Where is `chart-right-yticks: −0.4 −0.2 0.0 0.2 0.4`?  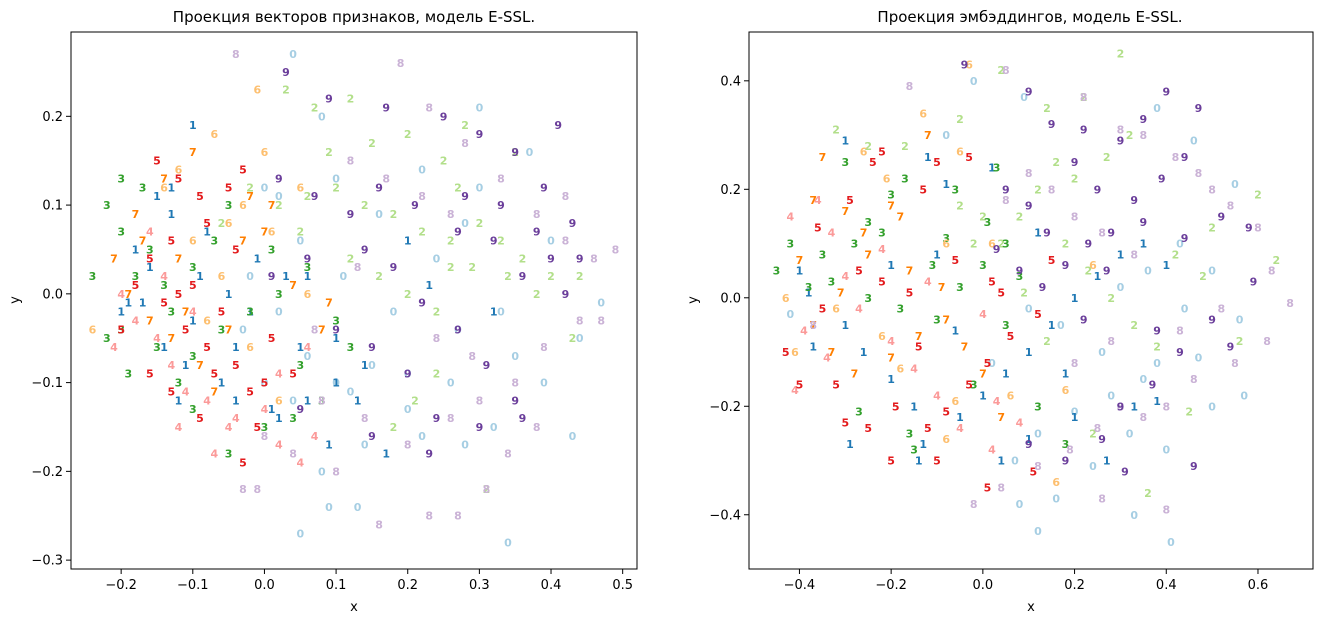
chart-right-yticks: −0.4 −0.2 0.0 0.2 0.4 is located at coordinates (729, 298).